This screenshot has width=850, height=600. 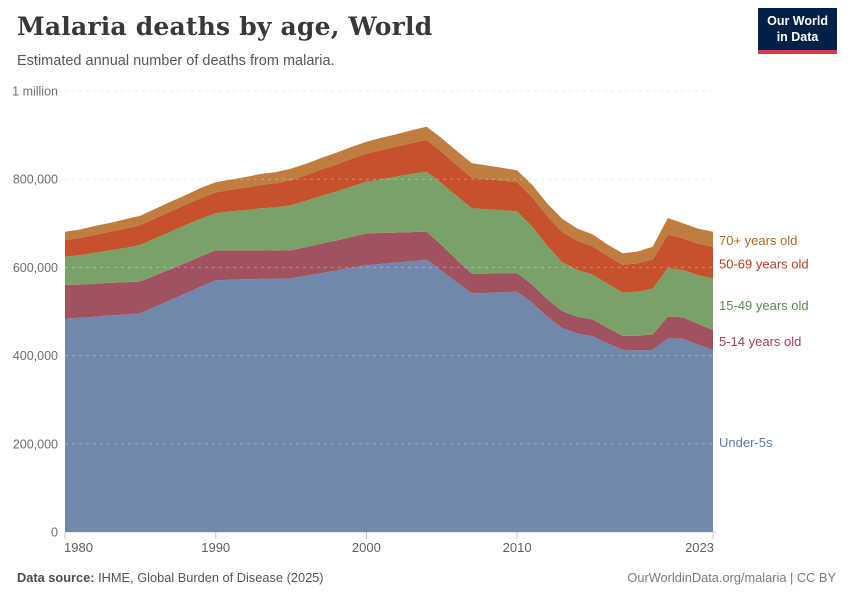 What do you see at coordinates (746, 442) in the screenshot?
I see `legend-label-under-5s: Under-5s` at bounding box center [746, 442].